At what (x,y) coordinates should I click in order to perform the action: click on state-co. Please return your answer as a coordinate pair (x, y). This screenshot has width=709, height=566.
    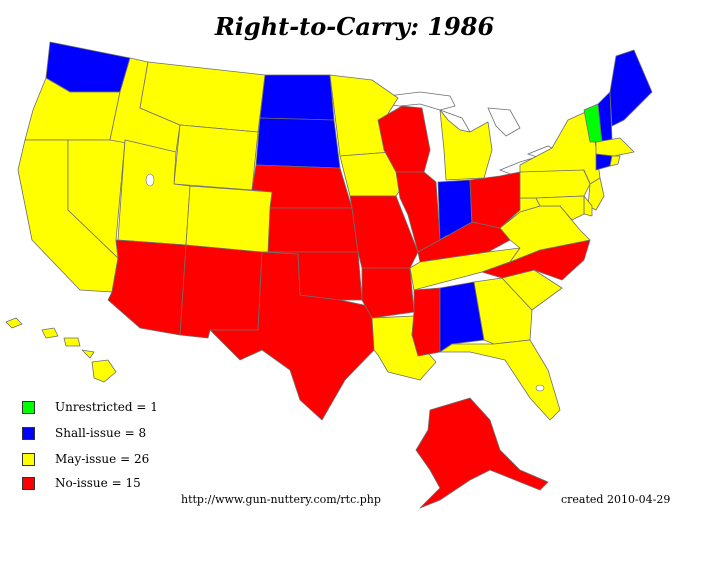
    Looking at the image, I should click on (229, 220).